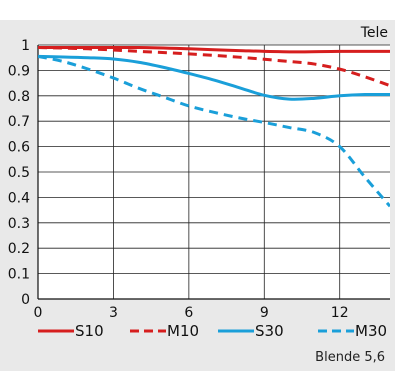 This screenshot has width=395, height=371. What do you see at coordinates (197, 10) in the screenshot?
I see `header-strip` at bounding box center [197, 10].